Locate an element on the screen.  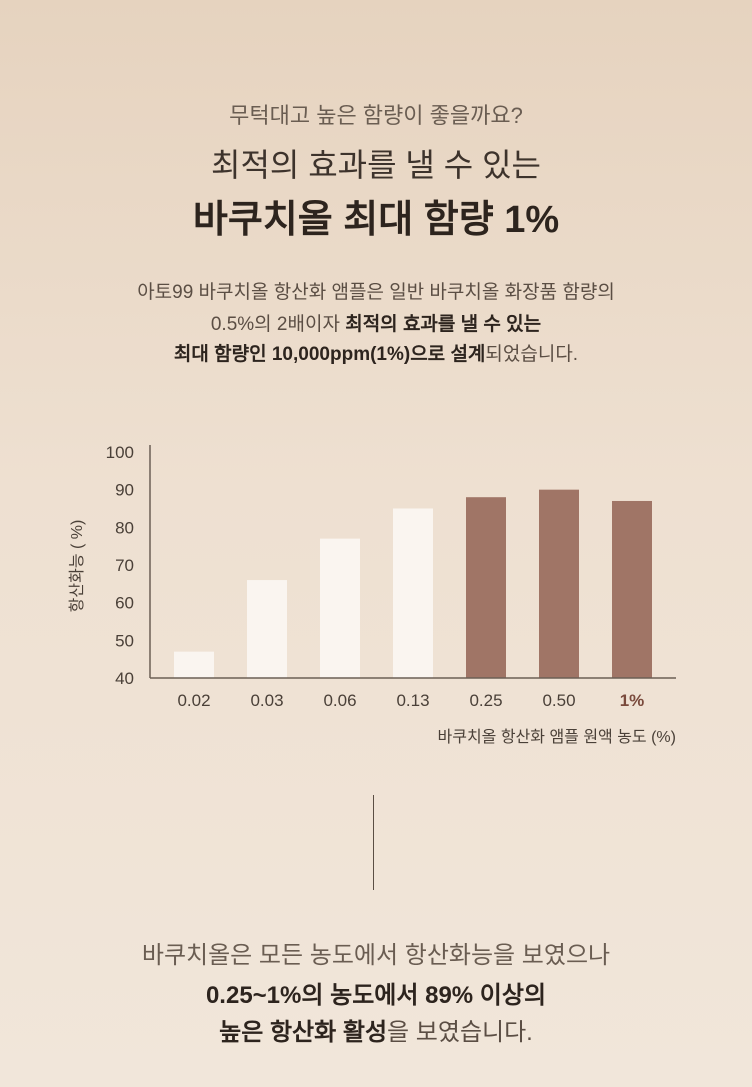
headline-subtitle: 최적의 효과를 낼 수 있는 is located at coordinates (376, 165).